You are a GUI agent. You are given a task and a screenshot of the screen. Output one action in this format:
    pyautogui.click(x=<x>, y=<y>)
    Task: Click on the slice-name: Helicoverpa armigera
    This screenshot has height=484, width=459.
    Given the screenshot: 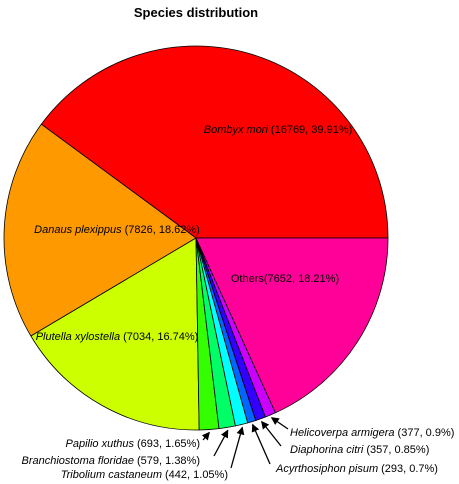 What is the action you would take?
    pyautogui.click(x=342, y=433)
    